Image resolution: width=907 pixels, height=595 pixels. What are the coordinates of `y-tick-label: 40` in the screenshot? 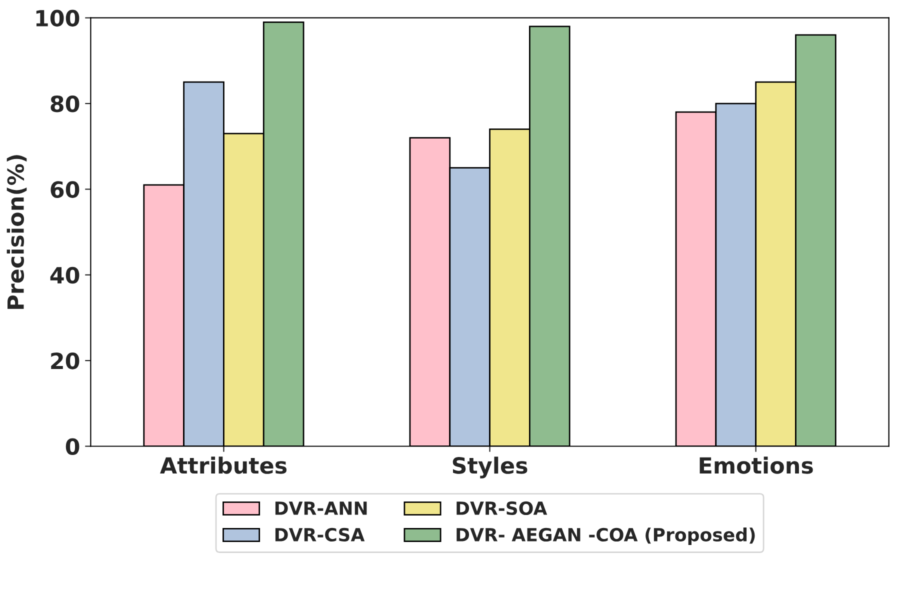 It's located at (65, 275).